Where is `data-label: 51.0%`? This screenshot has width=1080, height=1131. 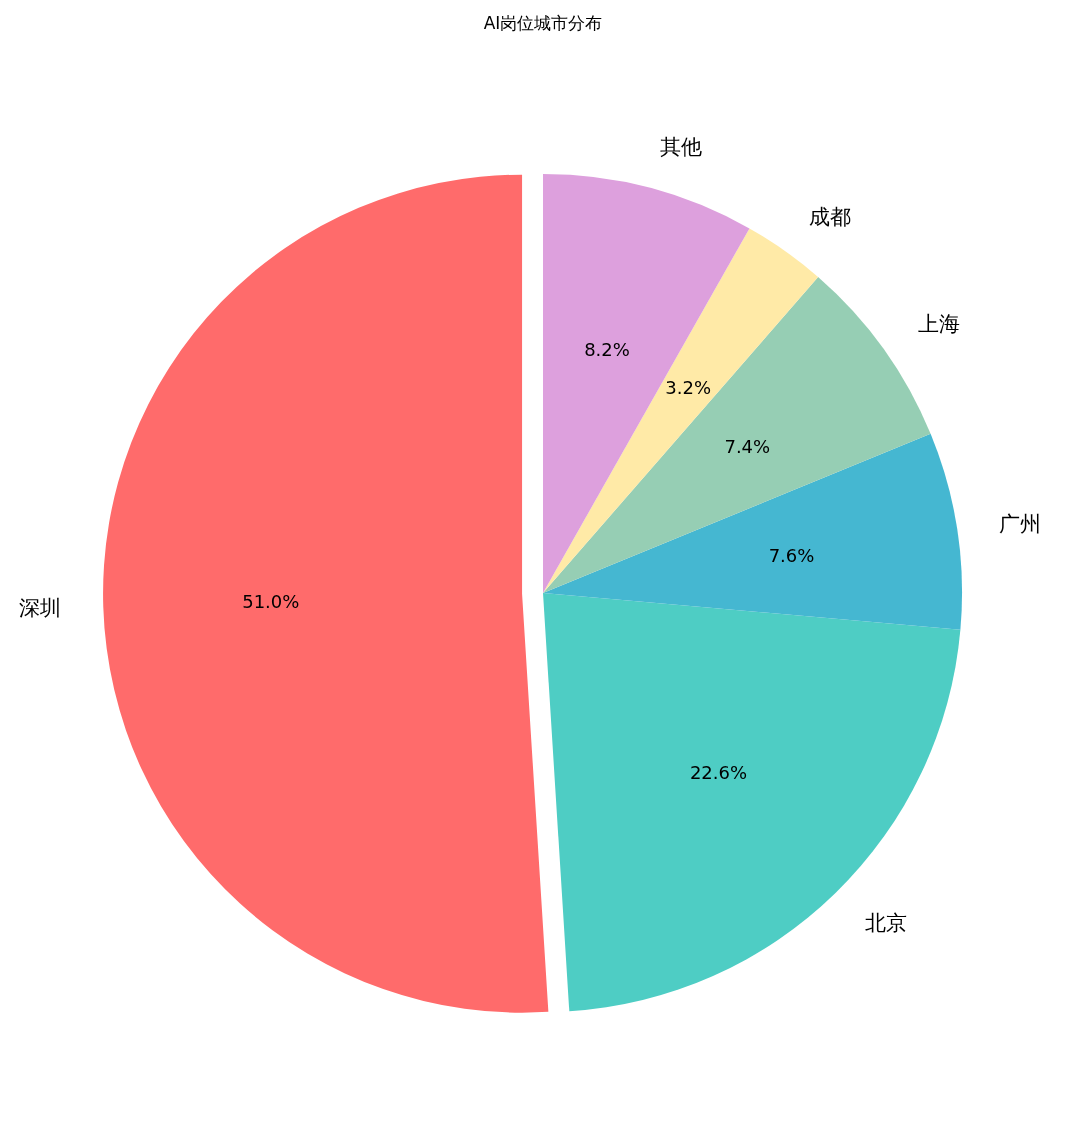 data-label: 51.0% is located at coordinates (271, 602).